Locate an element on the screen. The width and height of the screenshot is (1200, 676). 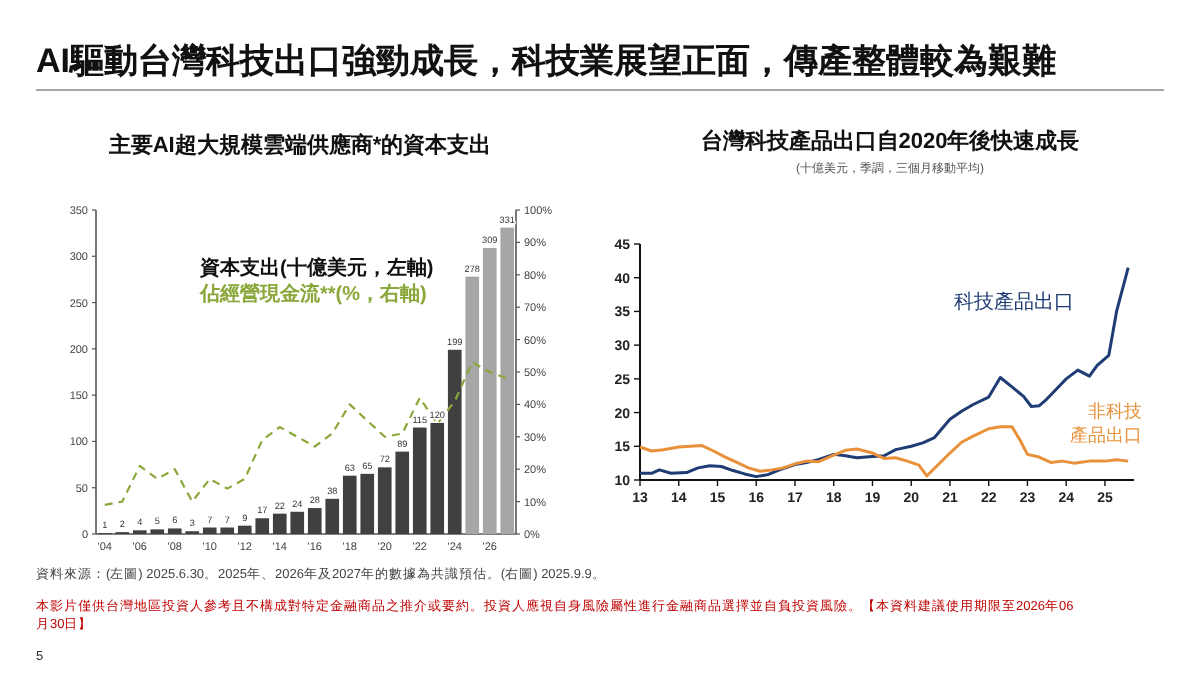
text: 佔經營現金流**(%，右軸) is located at coordinates (312, 294).